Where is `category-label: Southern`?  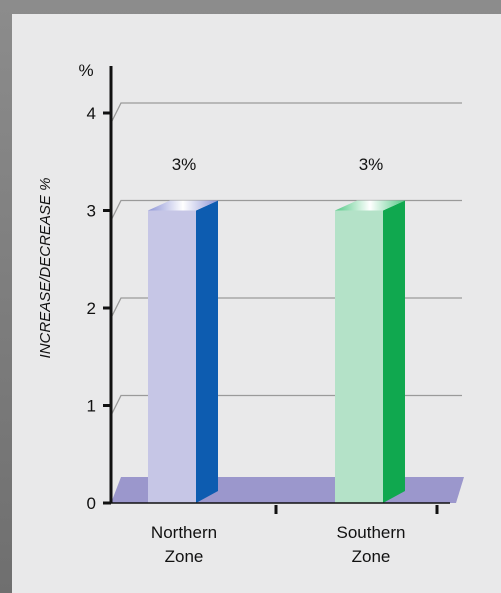
category-label: Southern is located at coordinates (371, 532).